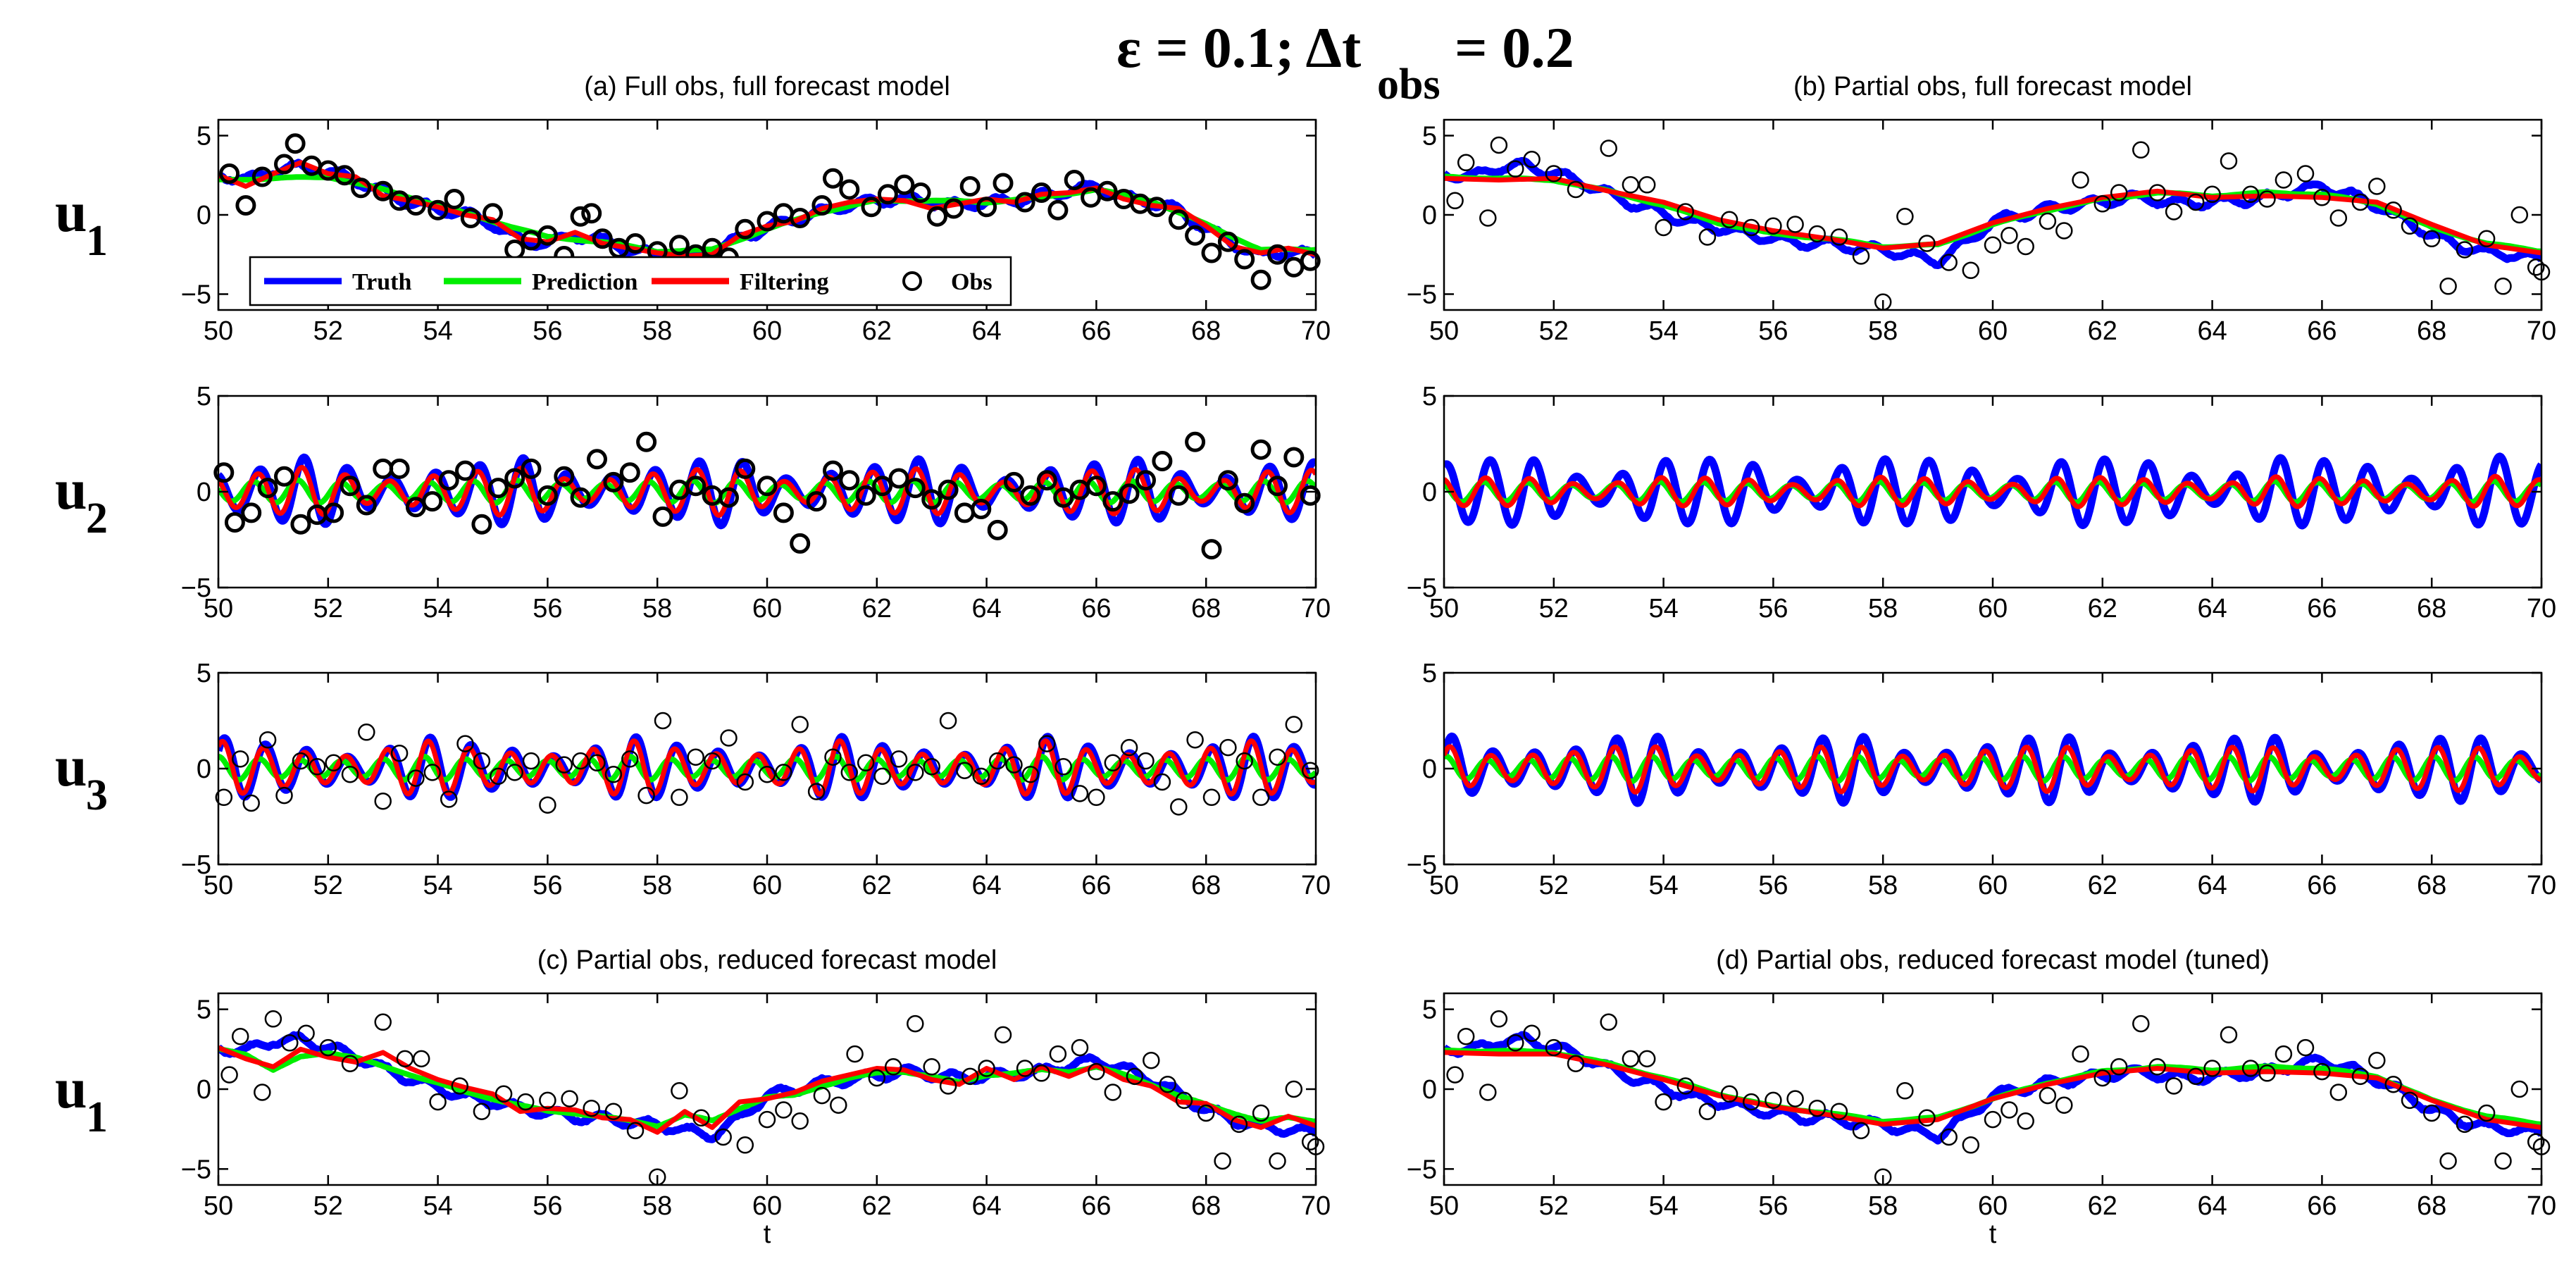 This screenshot has height=1285, width=2576. I want to click on y-tick-label: 0, so click(204, 493).